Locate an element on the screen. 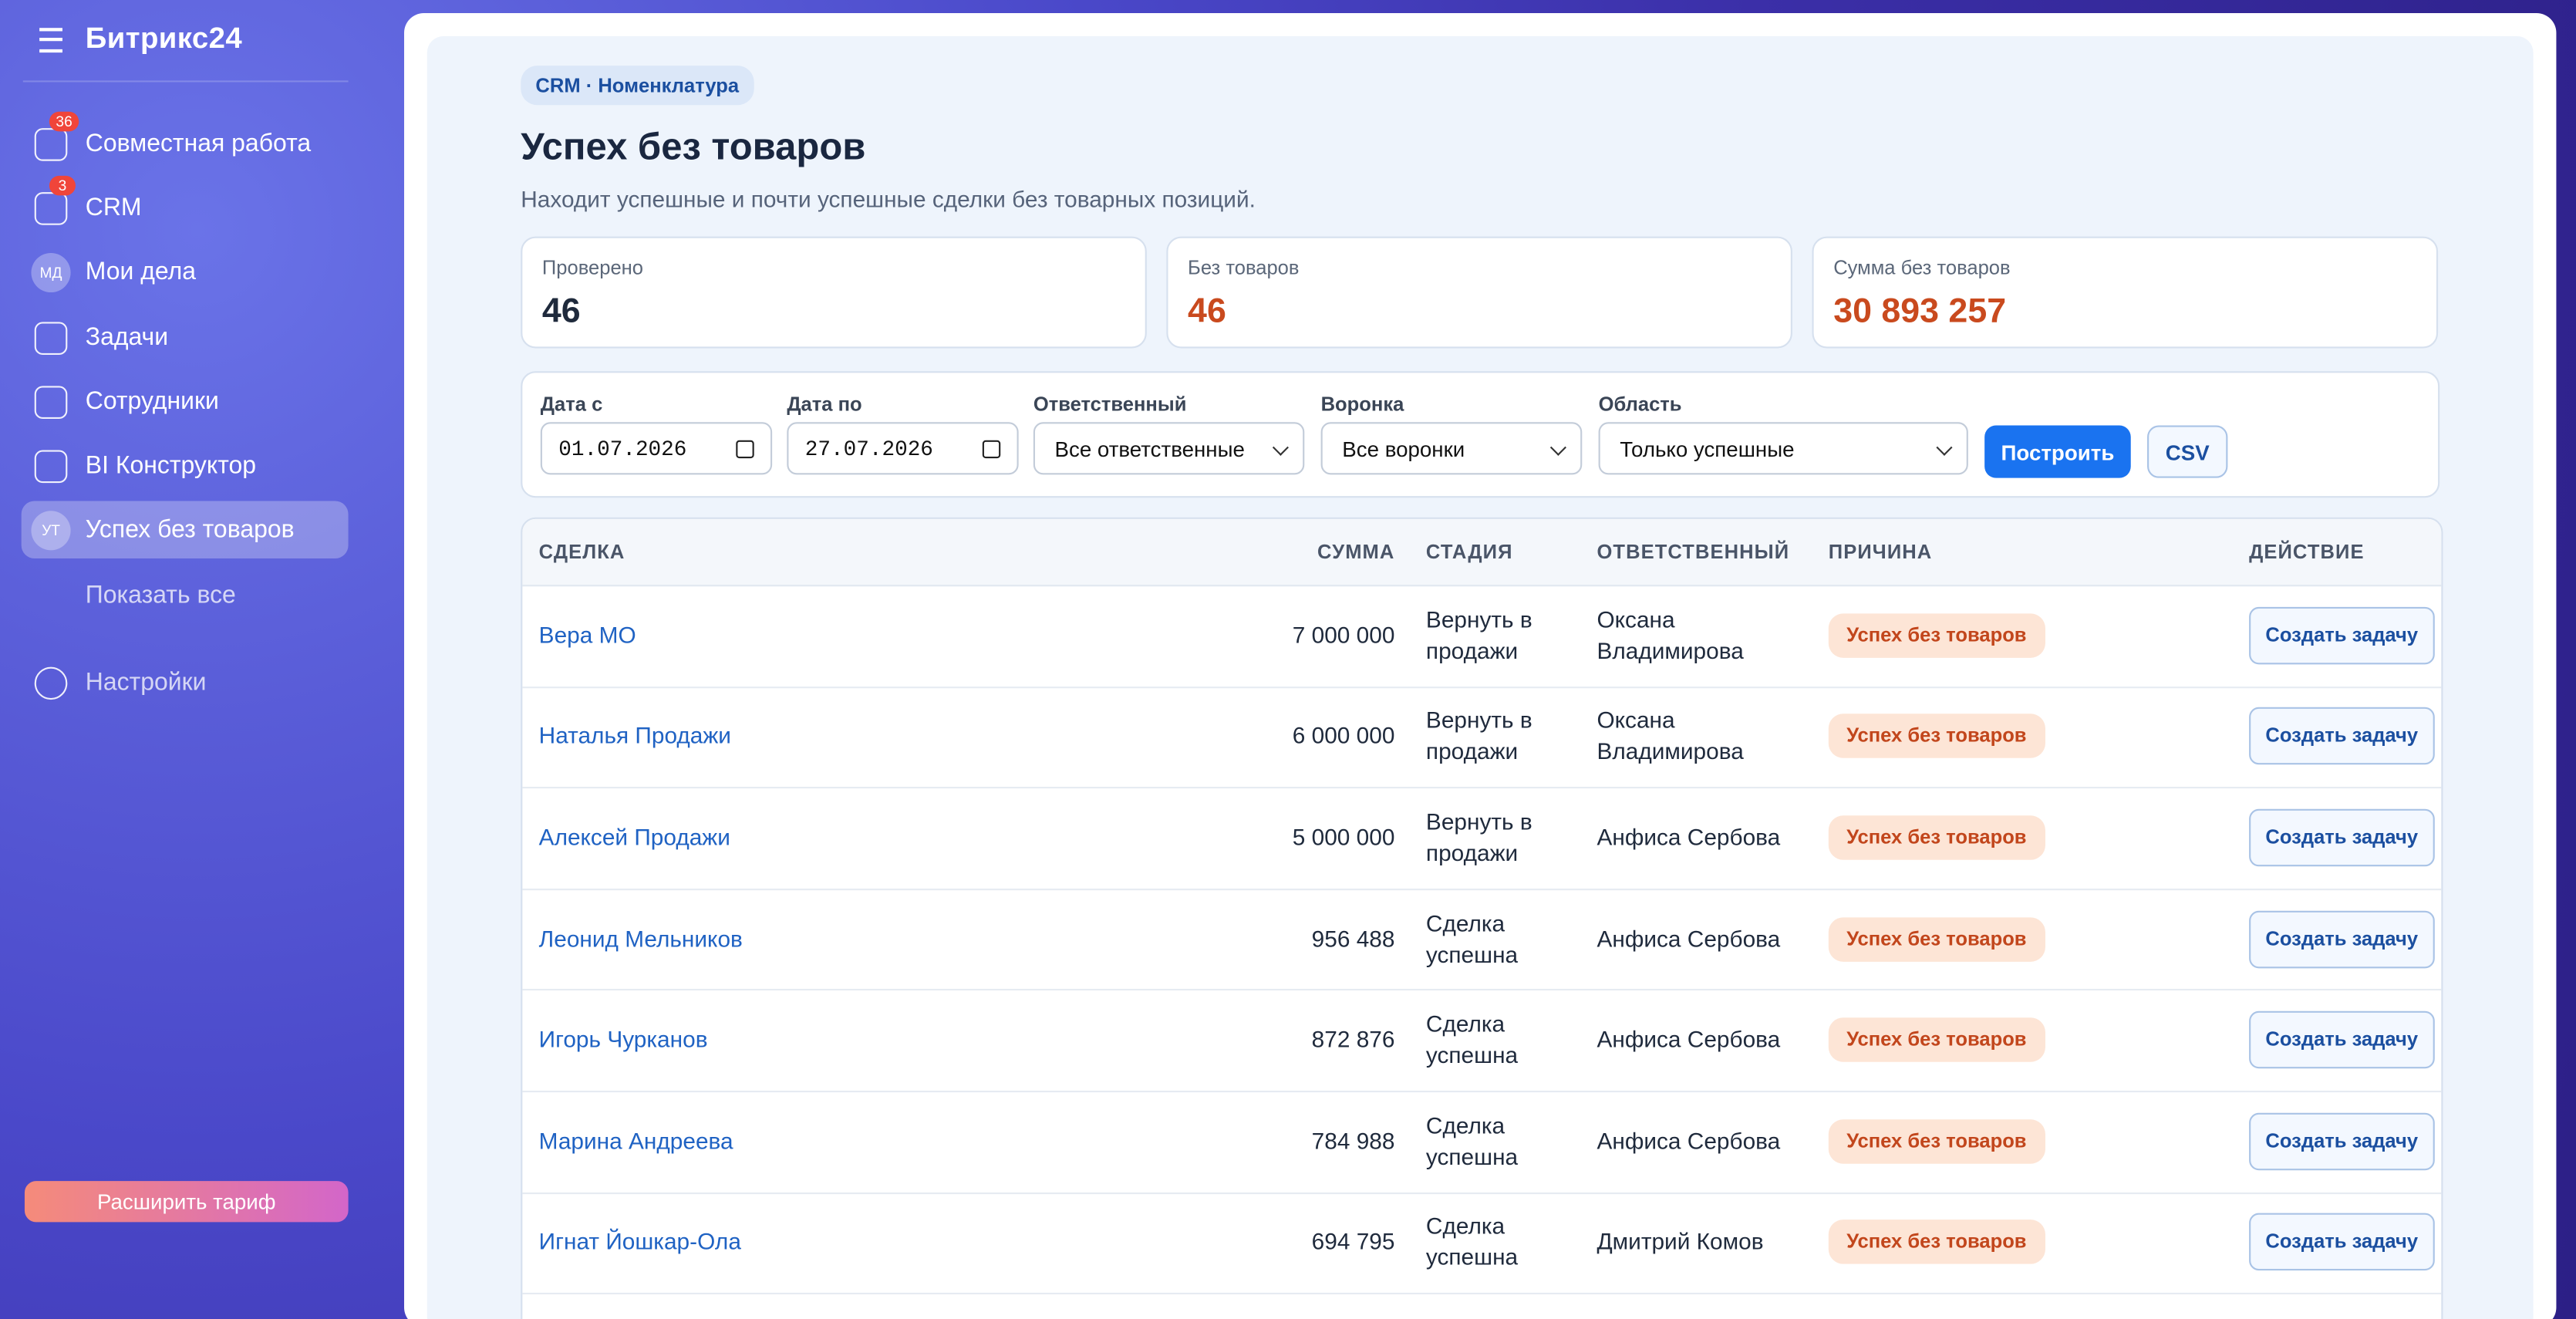  date-input: 27.07.2026 is located at coordinates (903, 448).